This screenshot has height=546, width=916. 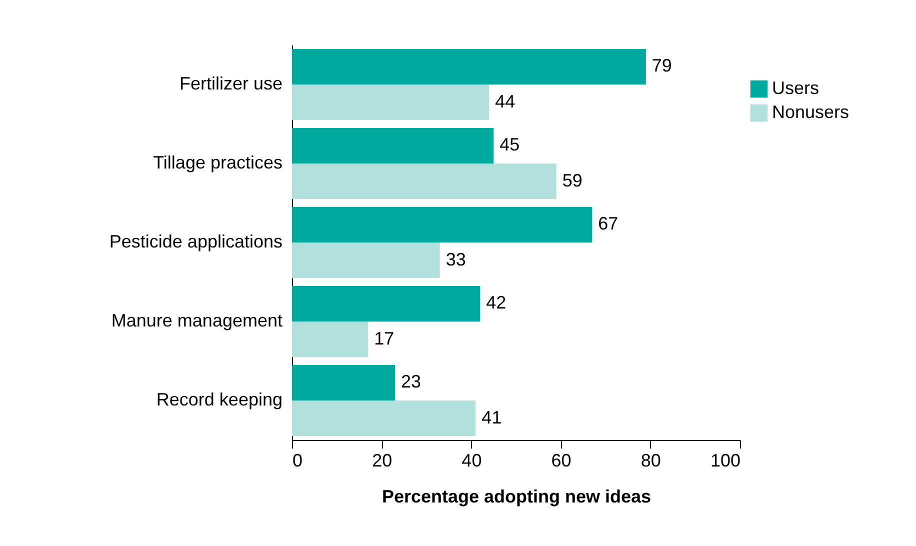 I want to click on y-tick-label: Tillage practices, so click(x=217, y=162).